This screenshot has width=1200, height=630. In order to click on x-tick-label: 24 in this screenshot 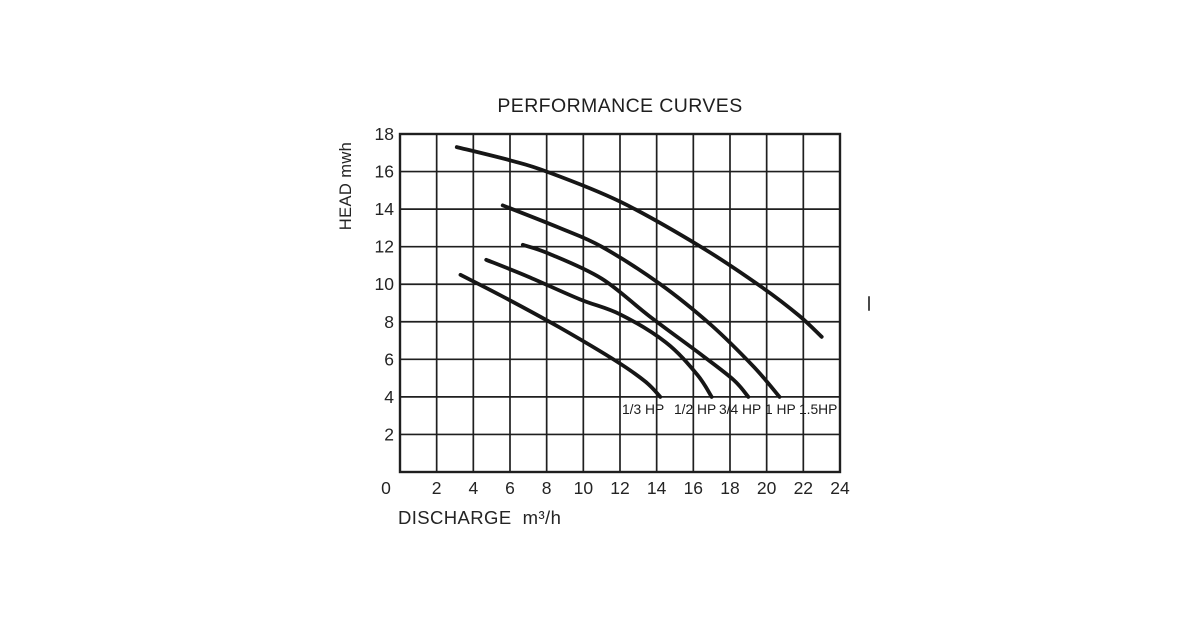, I will do `click(840, 488)`.